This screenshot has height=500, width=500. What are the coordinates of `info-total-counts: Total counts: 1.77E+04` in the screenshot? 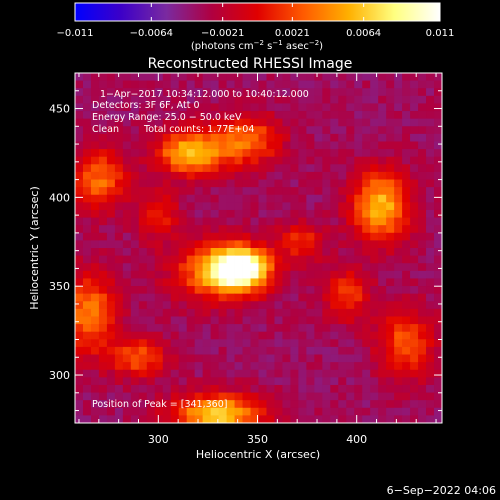 It's located at (198, 129).